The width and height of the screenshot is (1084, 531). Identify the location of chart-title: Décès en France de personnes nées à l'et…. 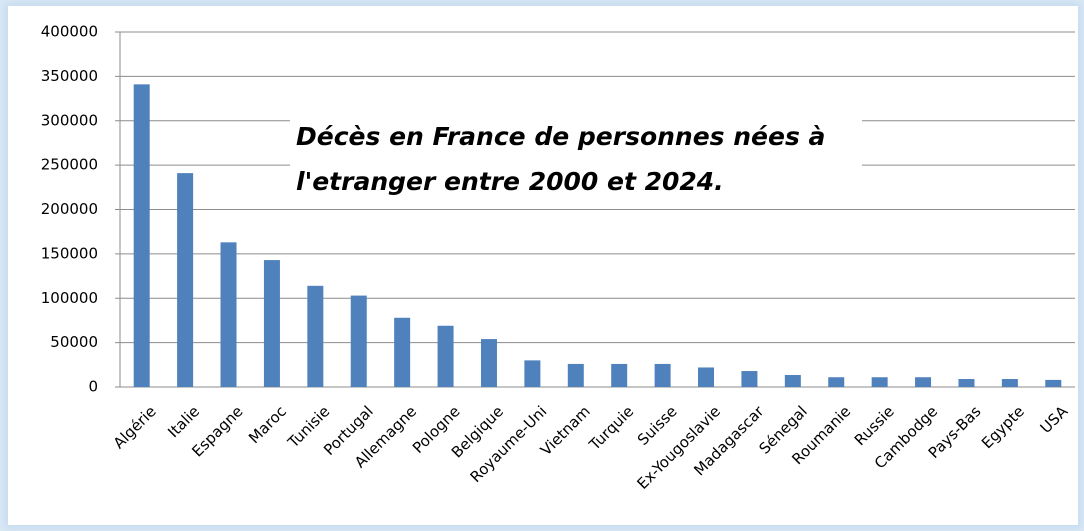
(576, 159).